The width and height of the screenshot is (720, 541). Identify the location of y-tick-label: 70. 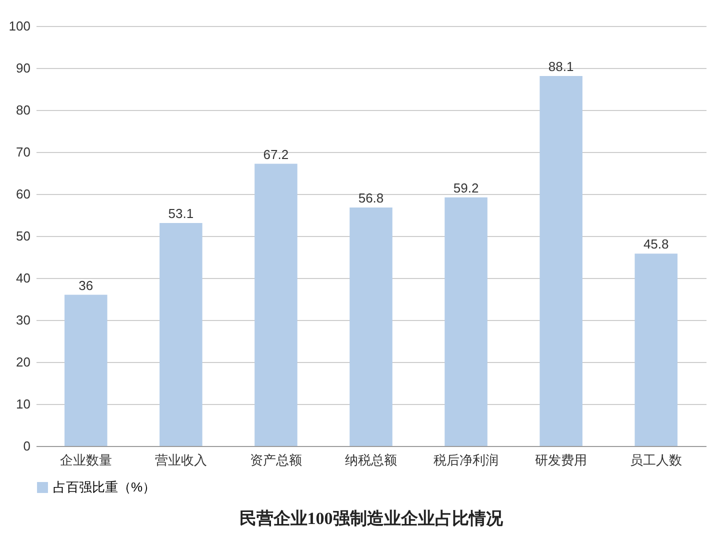
(23, 152).